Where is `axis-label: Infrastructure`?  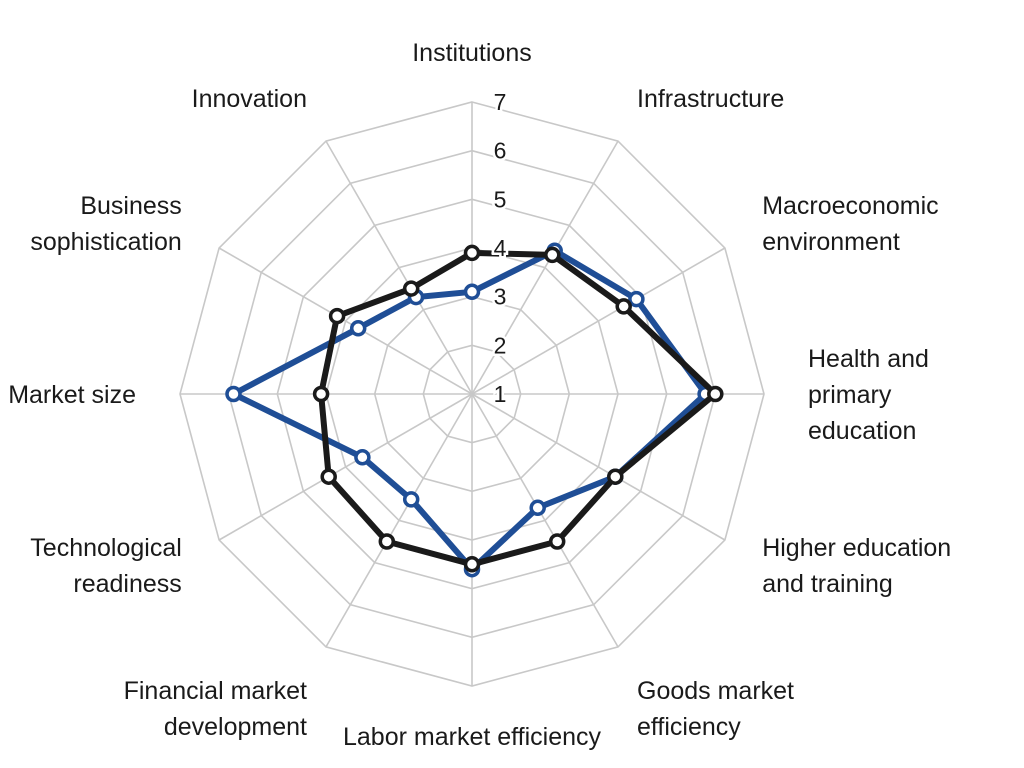 axis-label: Infrastructure is located at coordinates (710, 99).